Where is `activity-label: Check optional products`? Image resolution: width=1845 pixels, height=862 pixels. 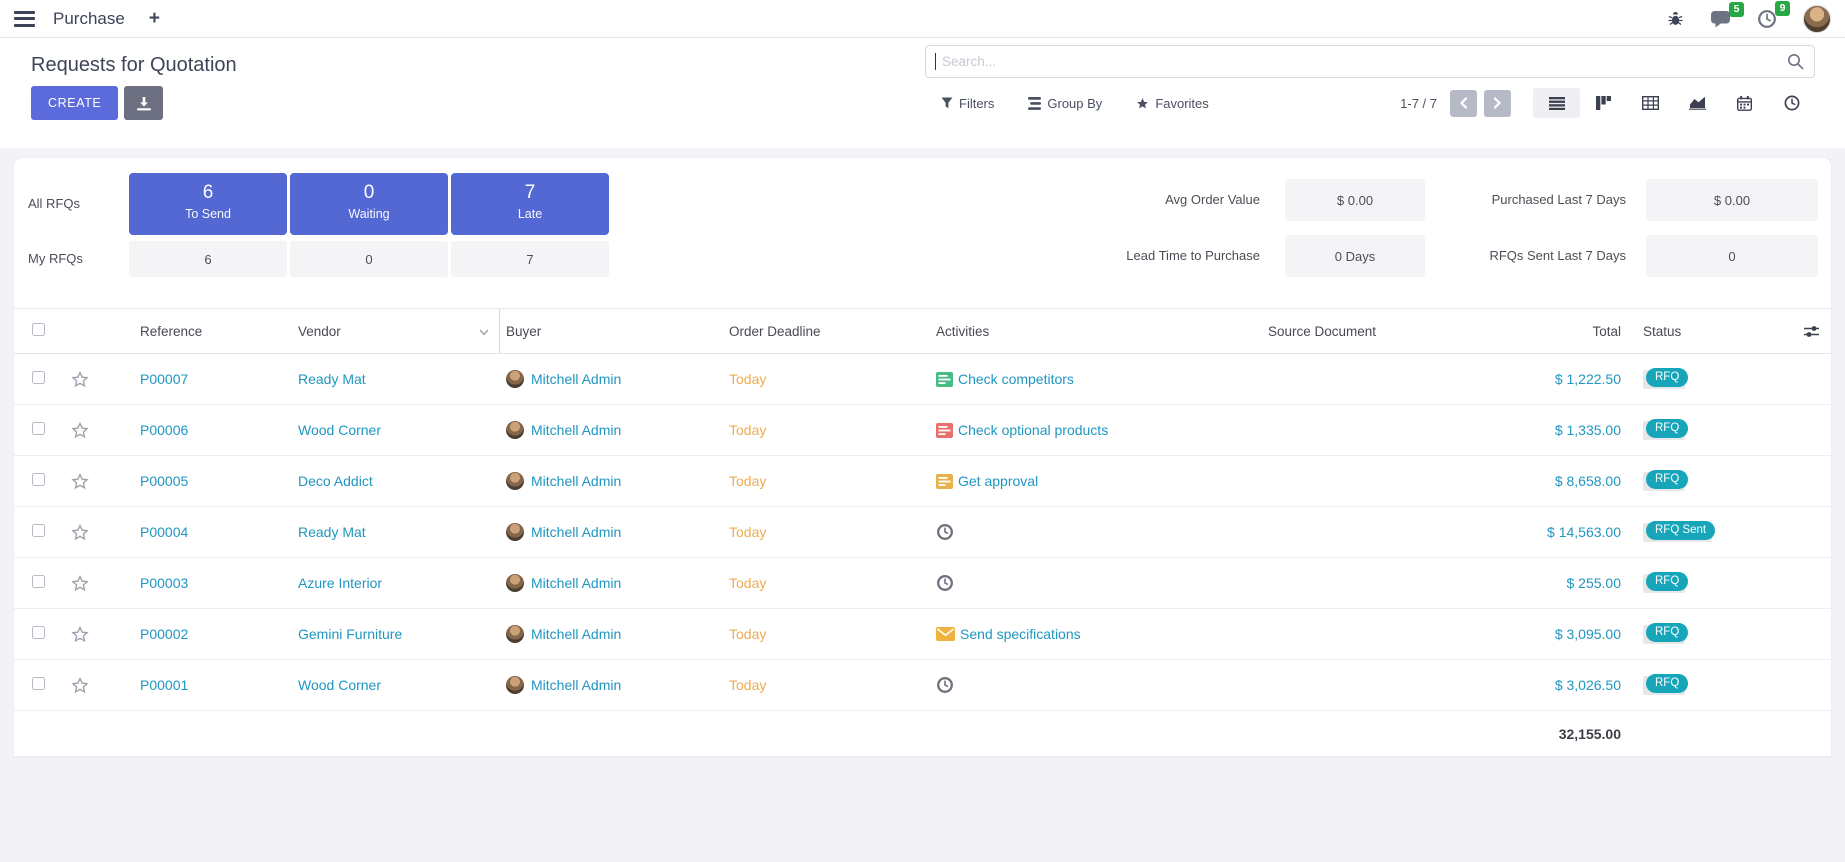 activity-label: Check optional products is located at coordinates (1033, 430).